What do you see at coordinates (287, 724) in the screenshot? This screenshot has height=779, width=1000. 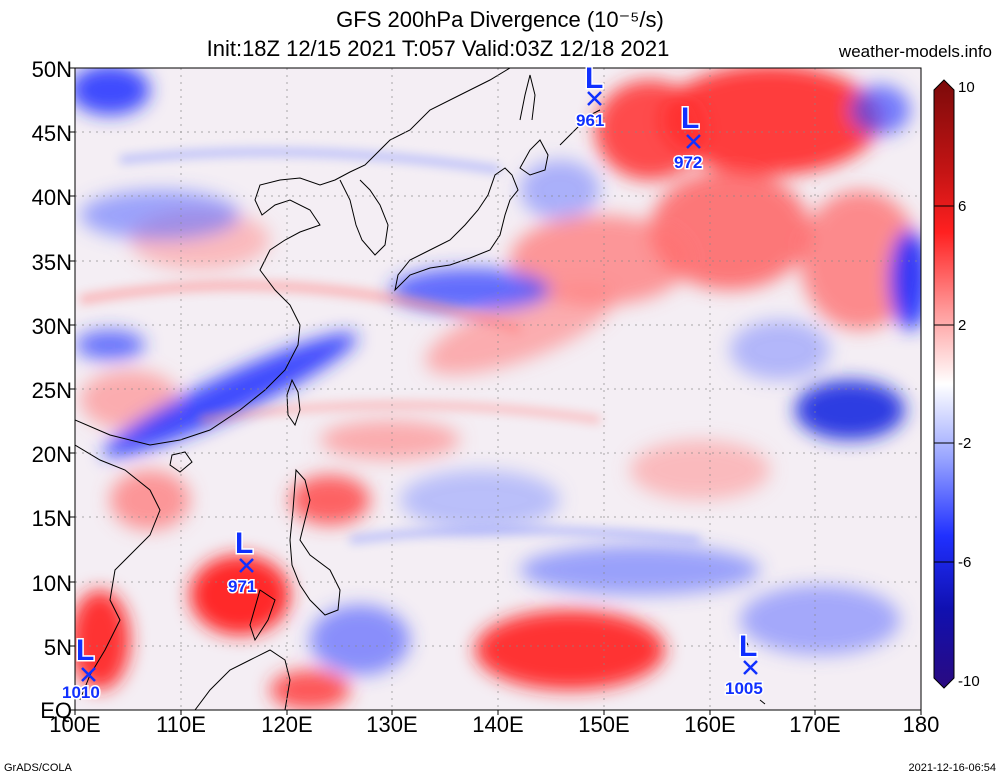 I see `x-tick-label: 120E` at bounding box center [287, 724].